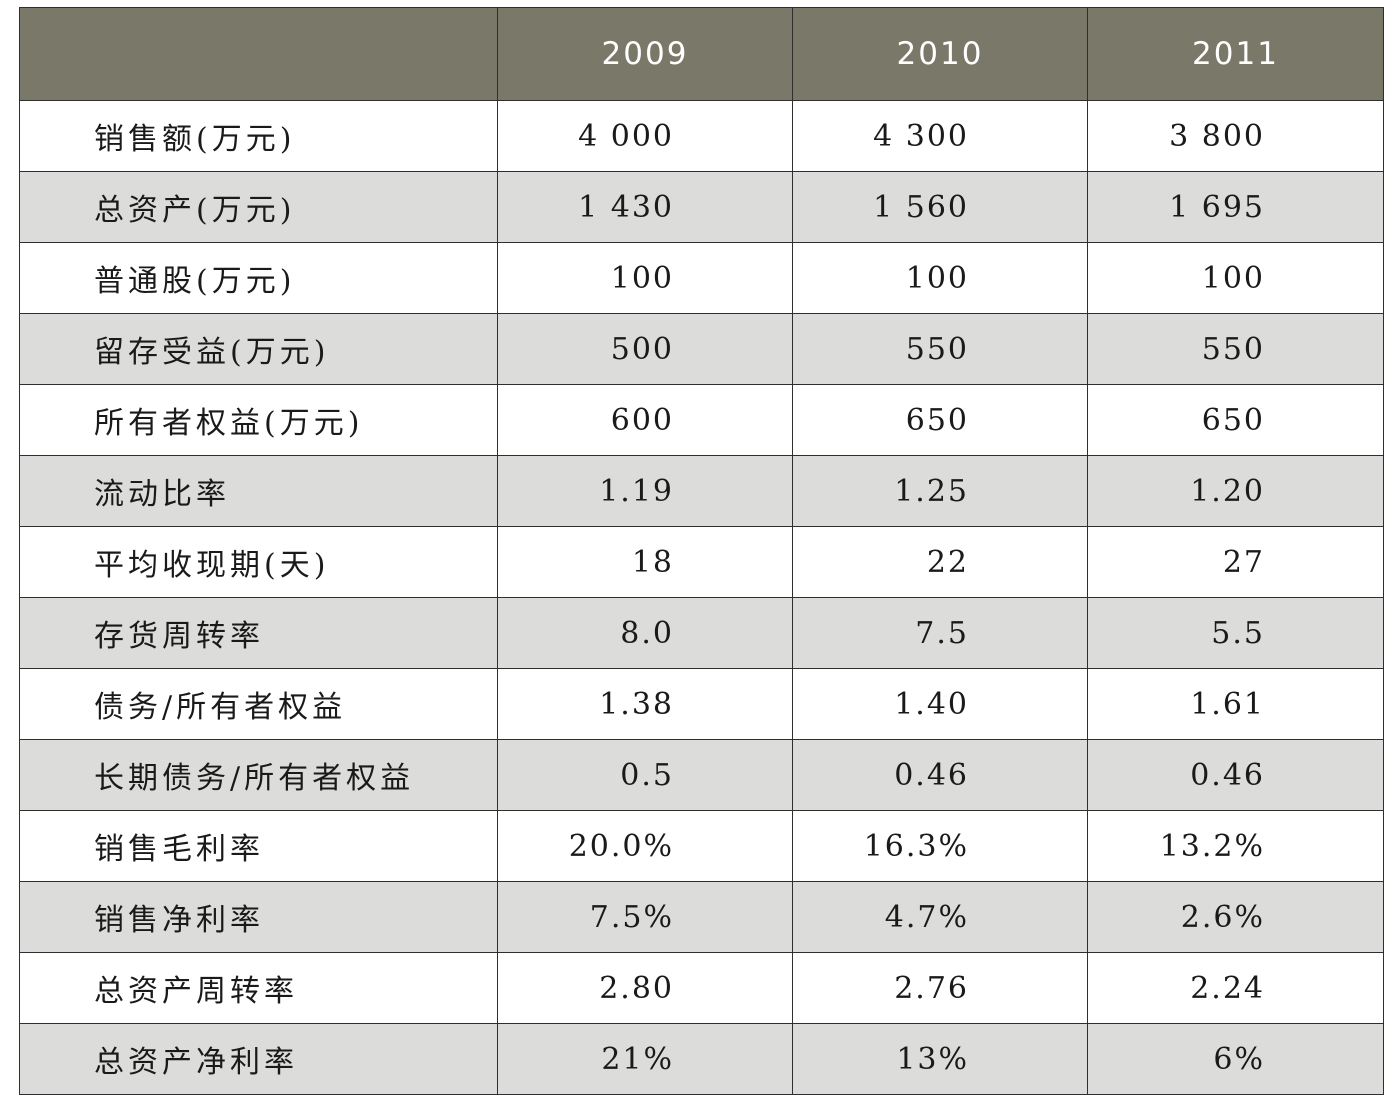 Image resolution: width=1391 pixels, height=1095 pixels. I want to click on value-cell: 1.19, so click(645, 491).